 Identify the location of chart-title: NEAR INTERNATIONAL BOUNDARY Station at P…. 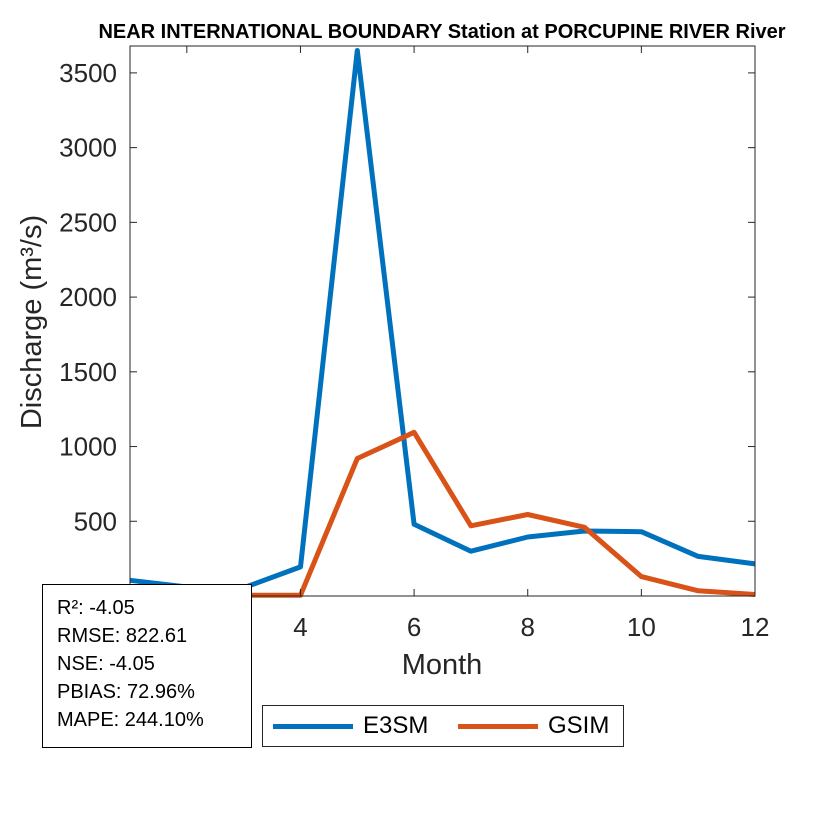
(441, 32).